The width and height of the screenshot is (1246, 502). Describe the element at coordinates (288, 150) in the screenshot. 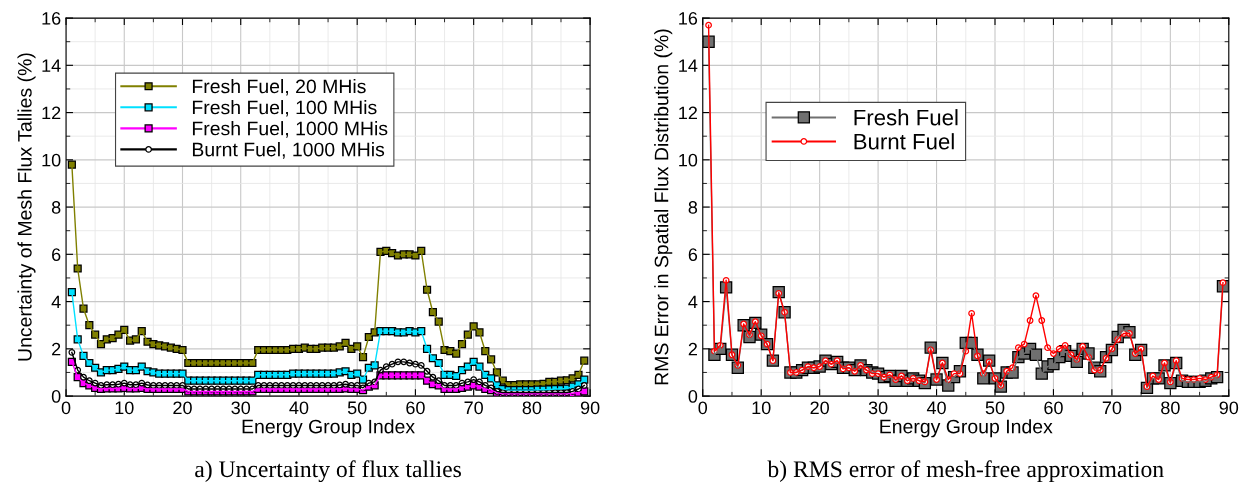

I see `legend-label: Burnt Fuel, 1000 MHis` at that location.